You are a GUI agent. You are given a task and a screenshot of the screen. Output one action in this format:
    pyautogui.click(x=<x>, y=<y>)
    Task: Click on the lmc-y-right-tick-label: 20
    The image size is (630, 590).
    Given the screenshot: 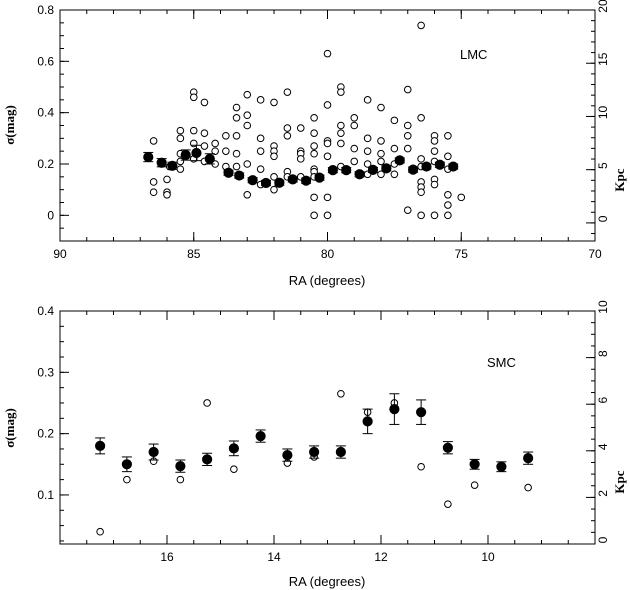 What is the action you would take?
    pyautogui.click(x=603, y=6)
    